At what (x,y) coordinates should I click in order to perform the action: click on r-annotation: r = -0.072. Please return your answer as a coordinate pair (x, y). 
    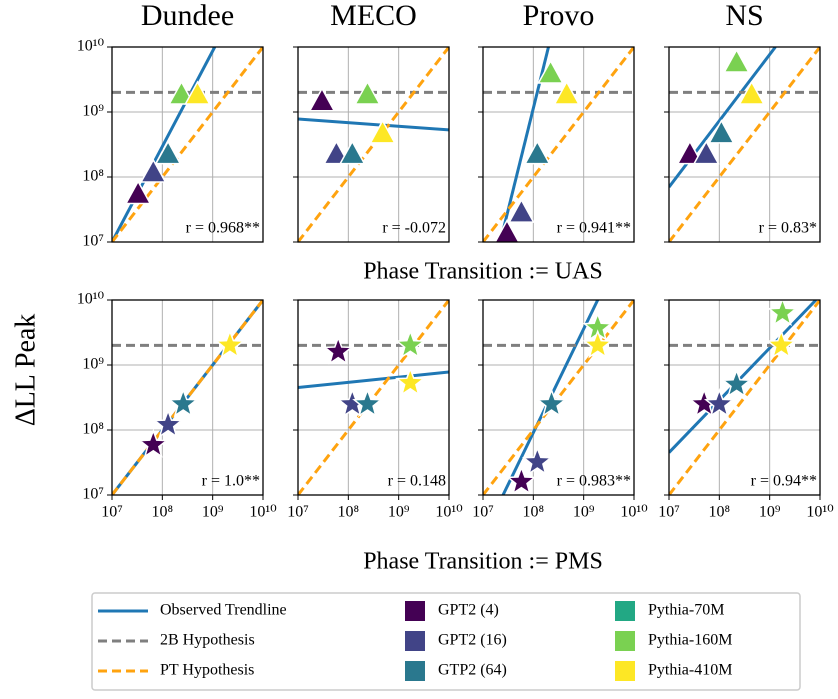
    Looking at the image, I should click on (414, 228).